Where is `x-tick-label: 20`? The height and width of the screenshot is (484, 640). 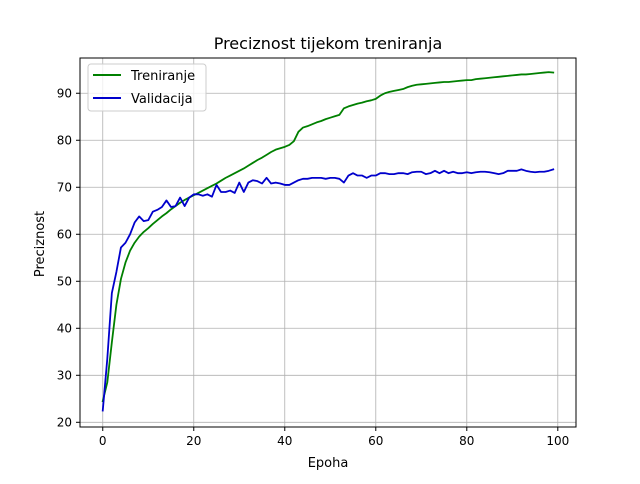 x-tick-label: 20 is located at coordinates (193, 441).